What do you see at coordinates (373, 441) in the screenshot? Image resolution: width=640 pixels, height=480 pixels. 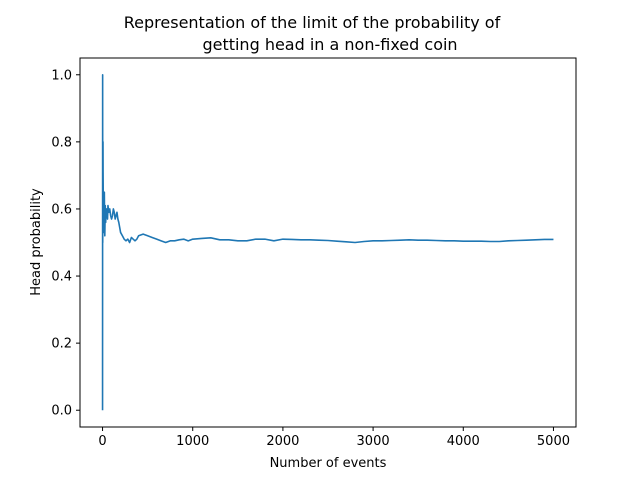 I see `x-tick-label: 3000` at bounding box center [373, 441].